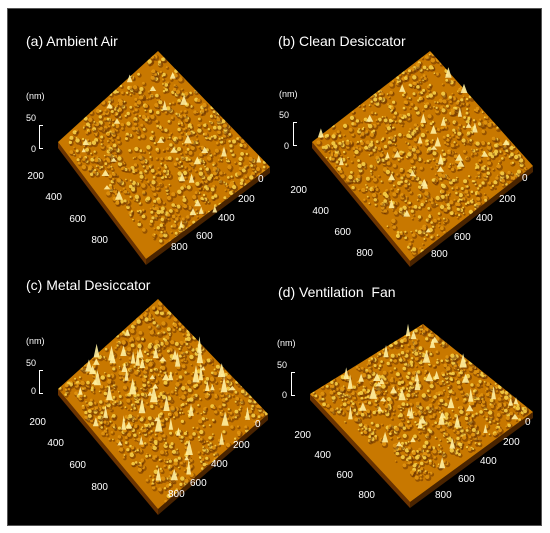  I want to click on panel-title: (b) Clean Desiccator, so click(342, 41).